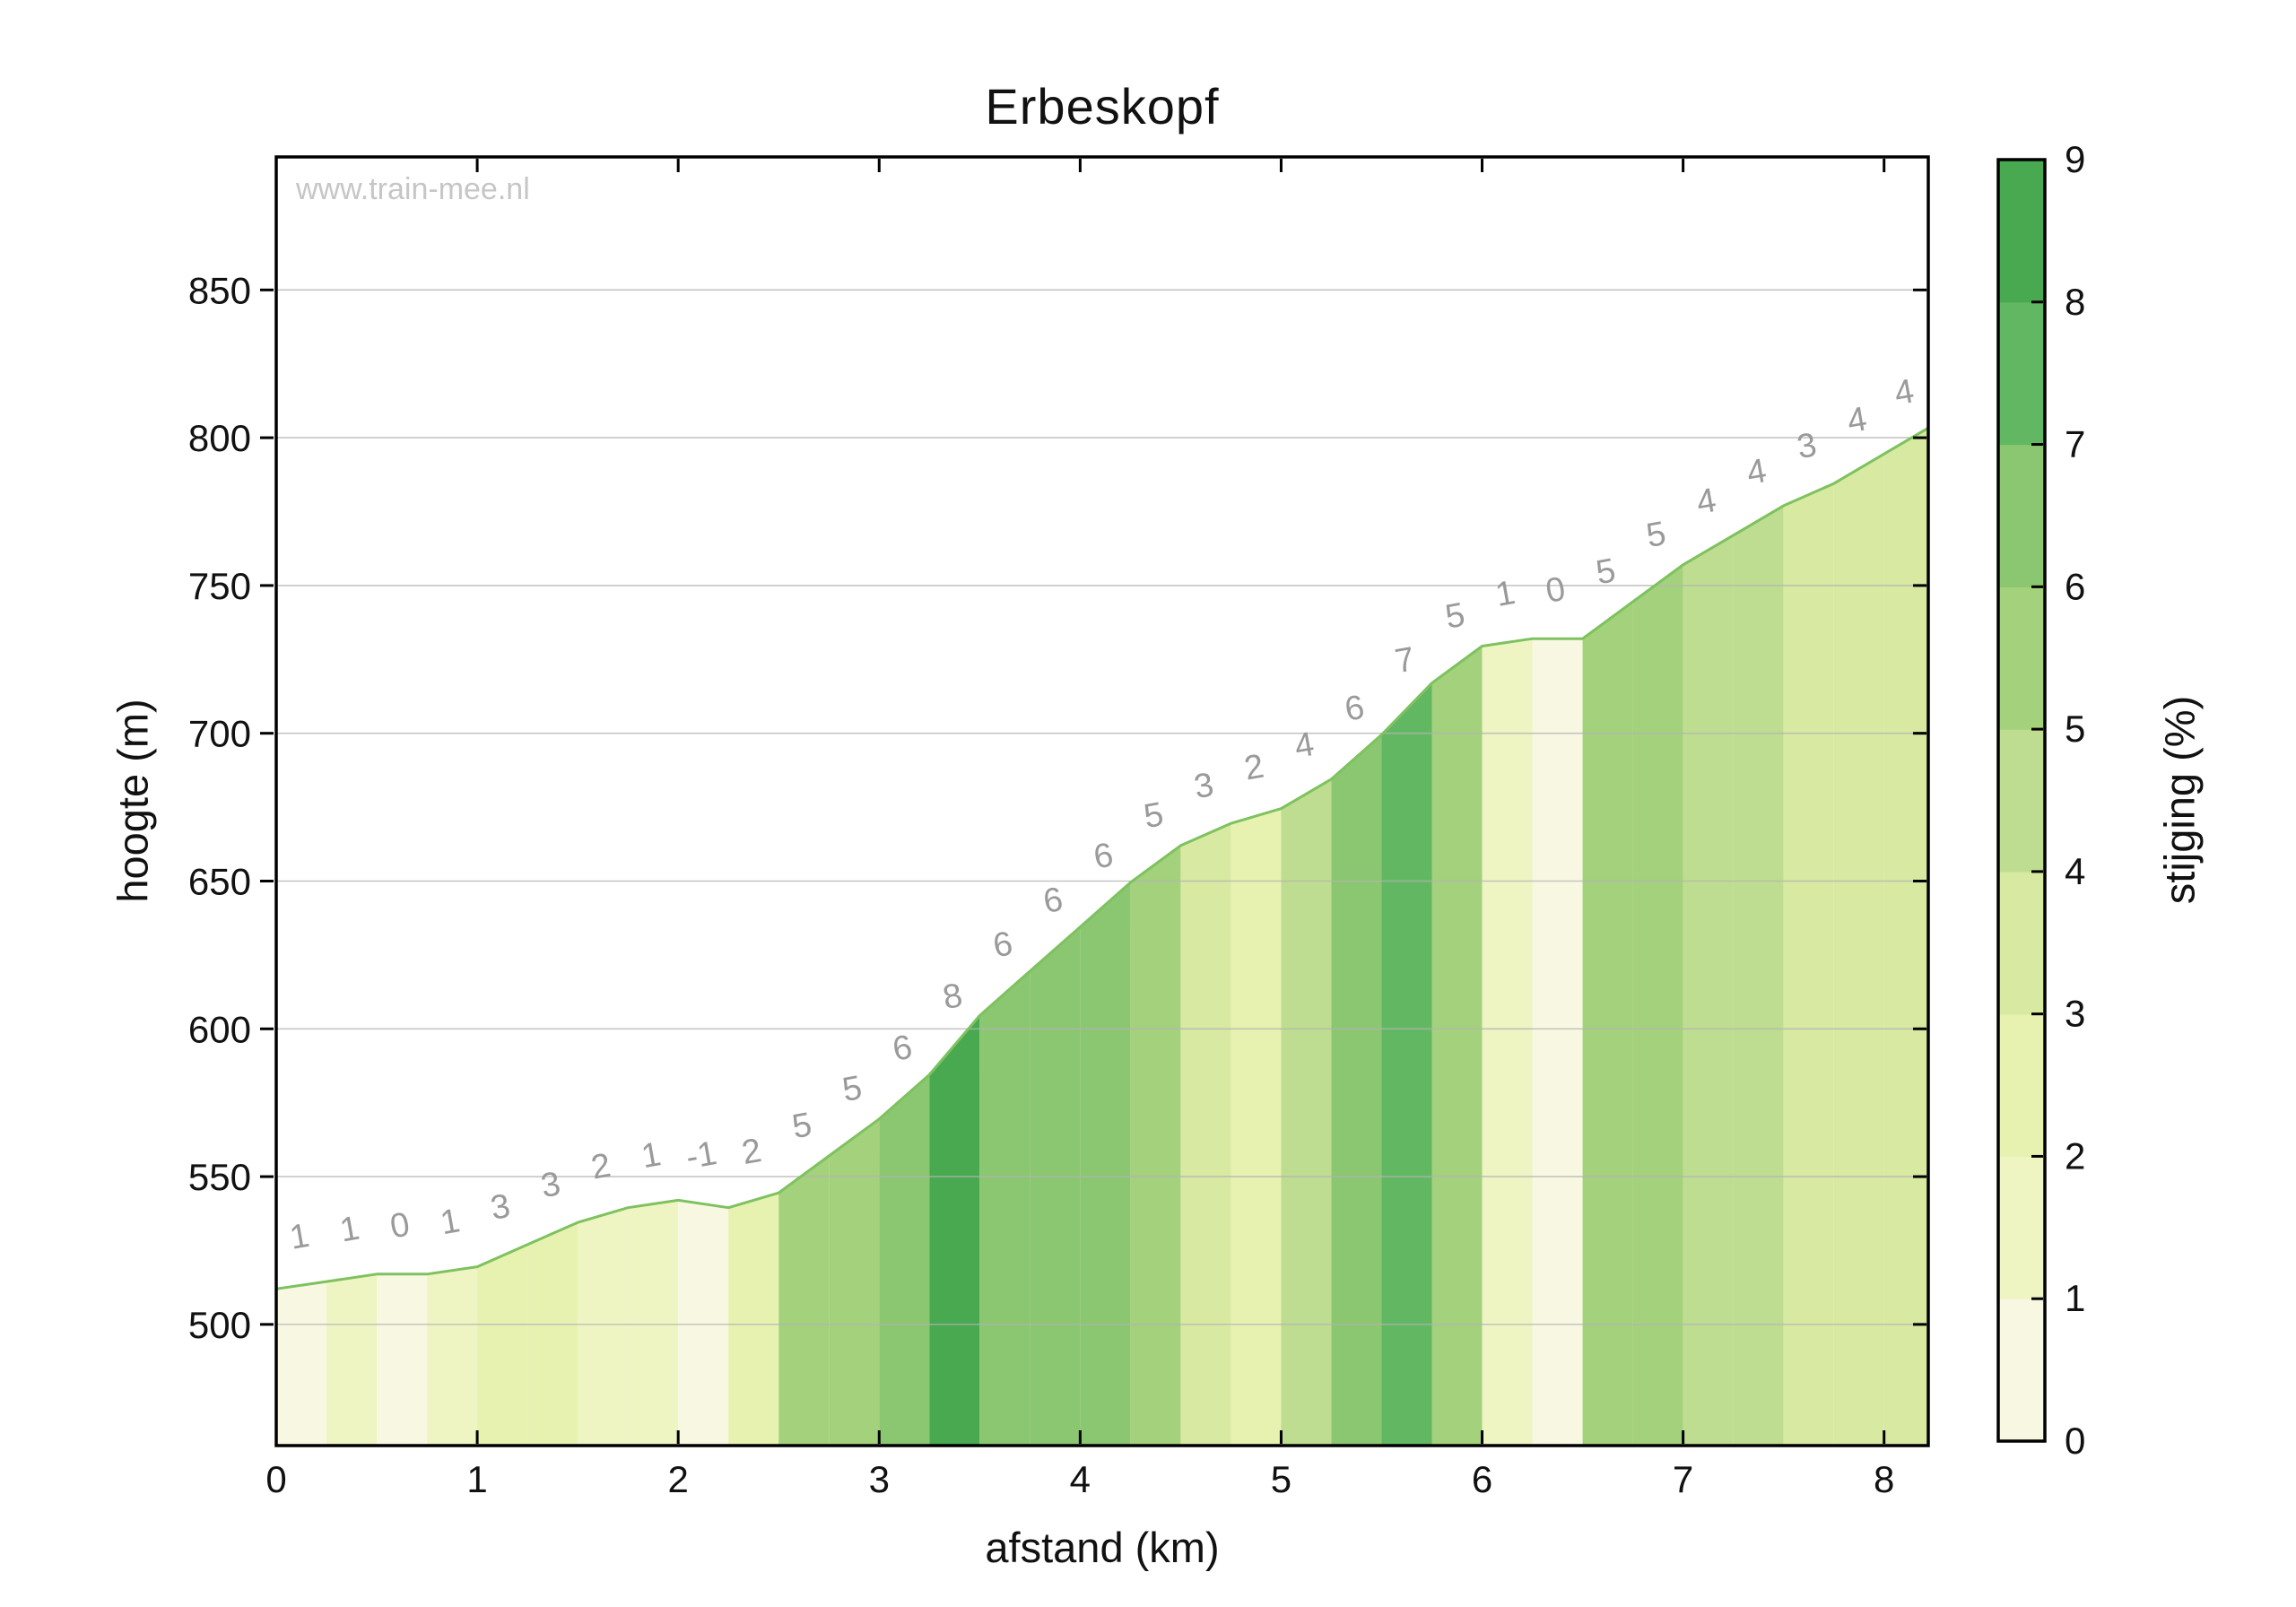  I want to click on colorbar-tick-label: 6, so click(2075, 586).